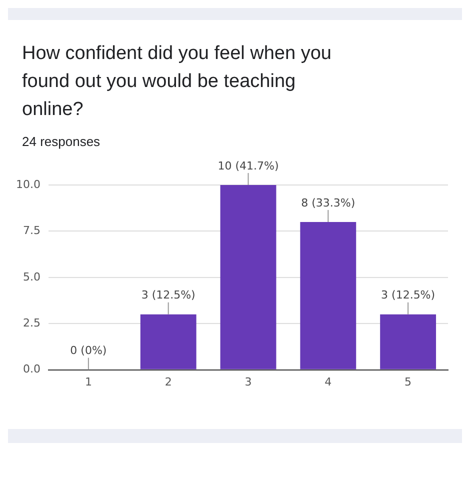  I want to click on data-label: 10 (41.7%), so click(248, 165).